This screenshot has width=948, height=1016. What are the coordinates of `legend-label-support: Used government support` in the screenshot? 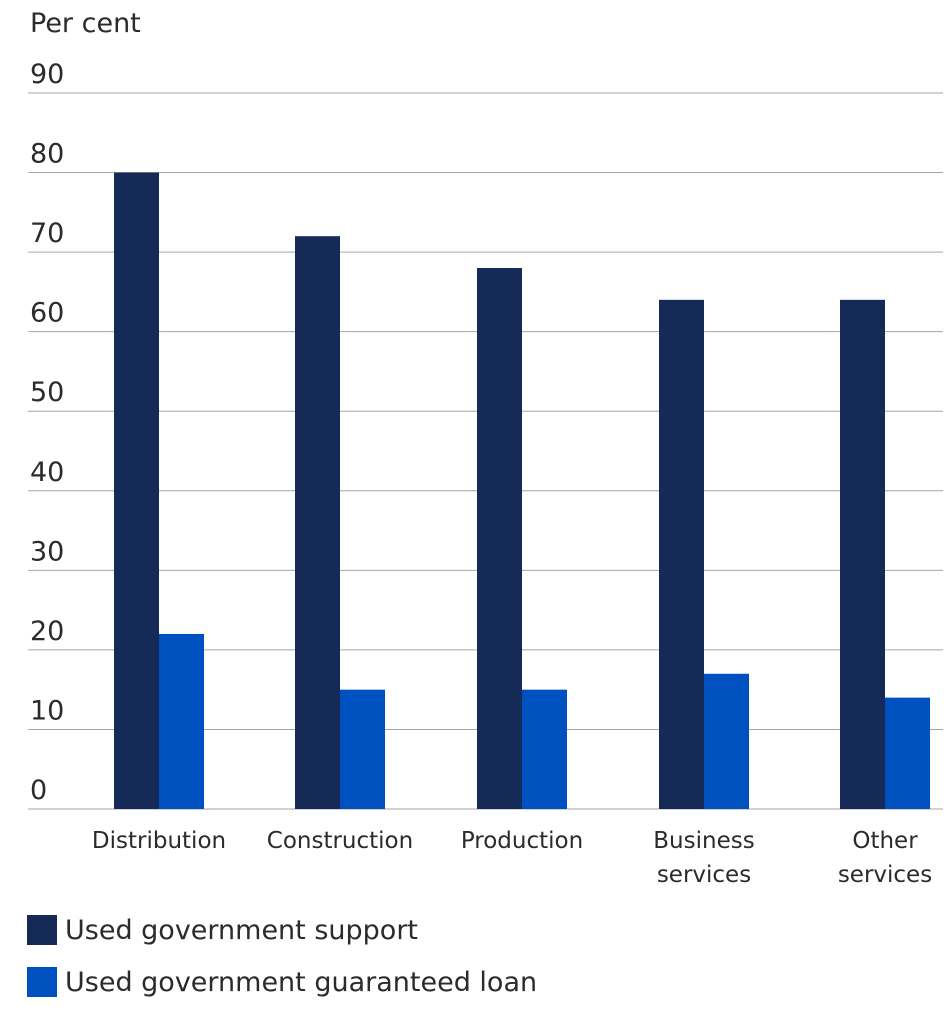 It's located at (242, 930).